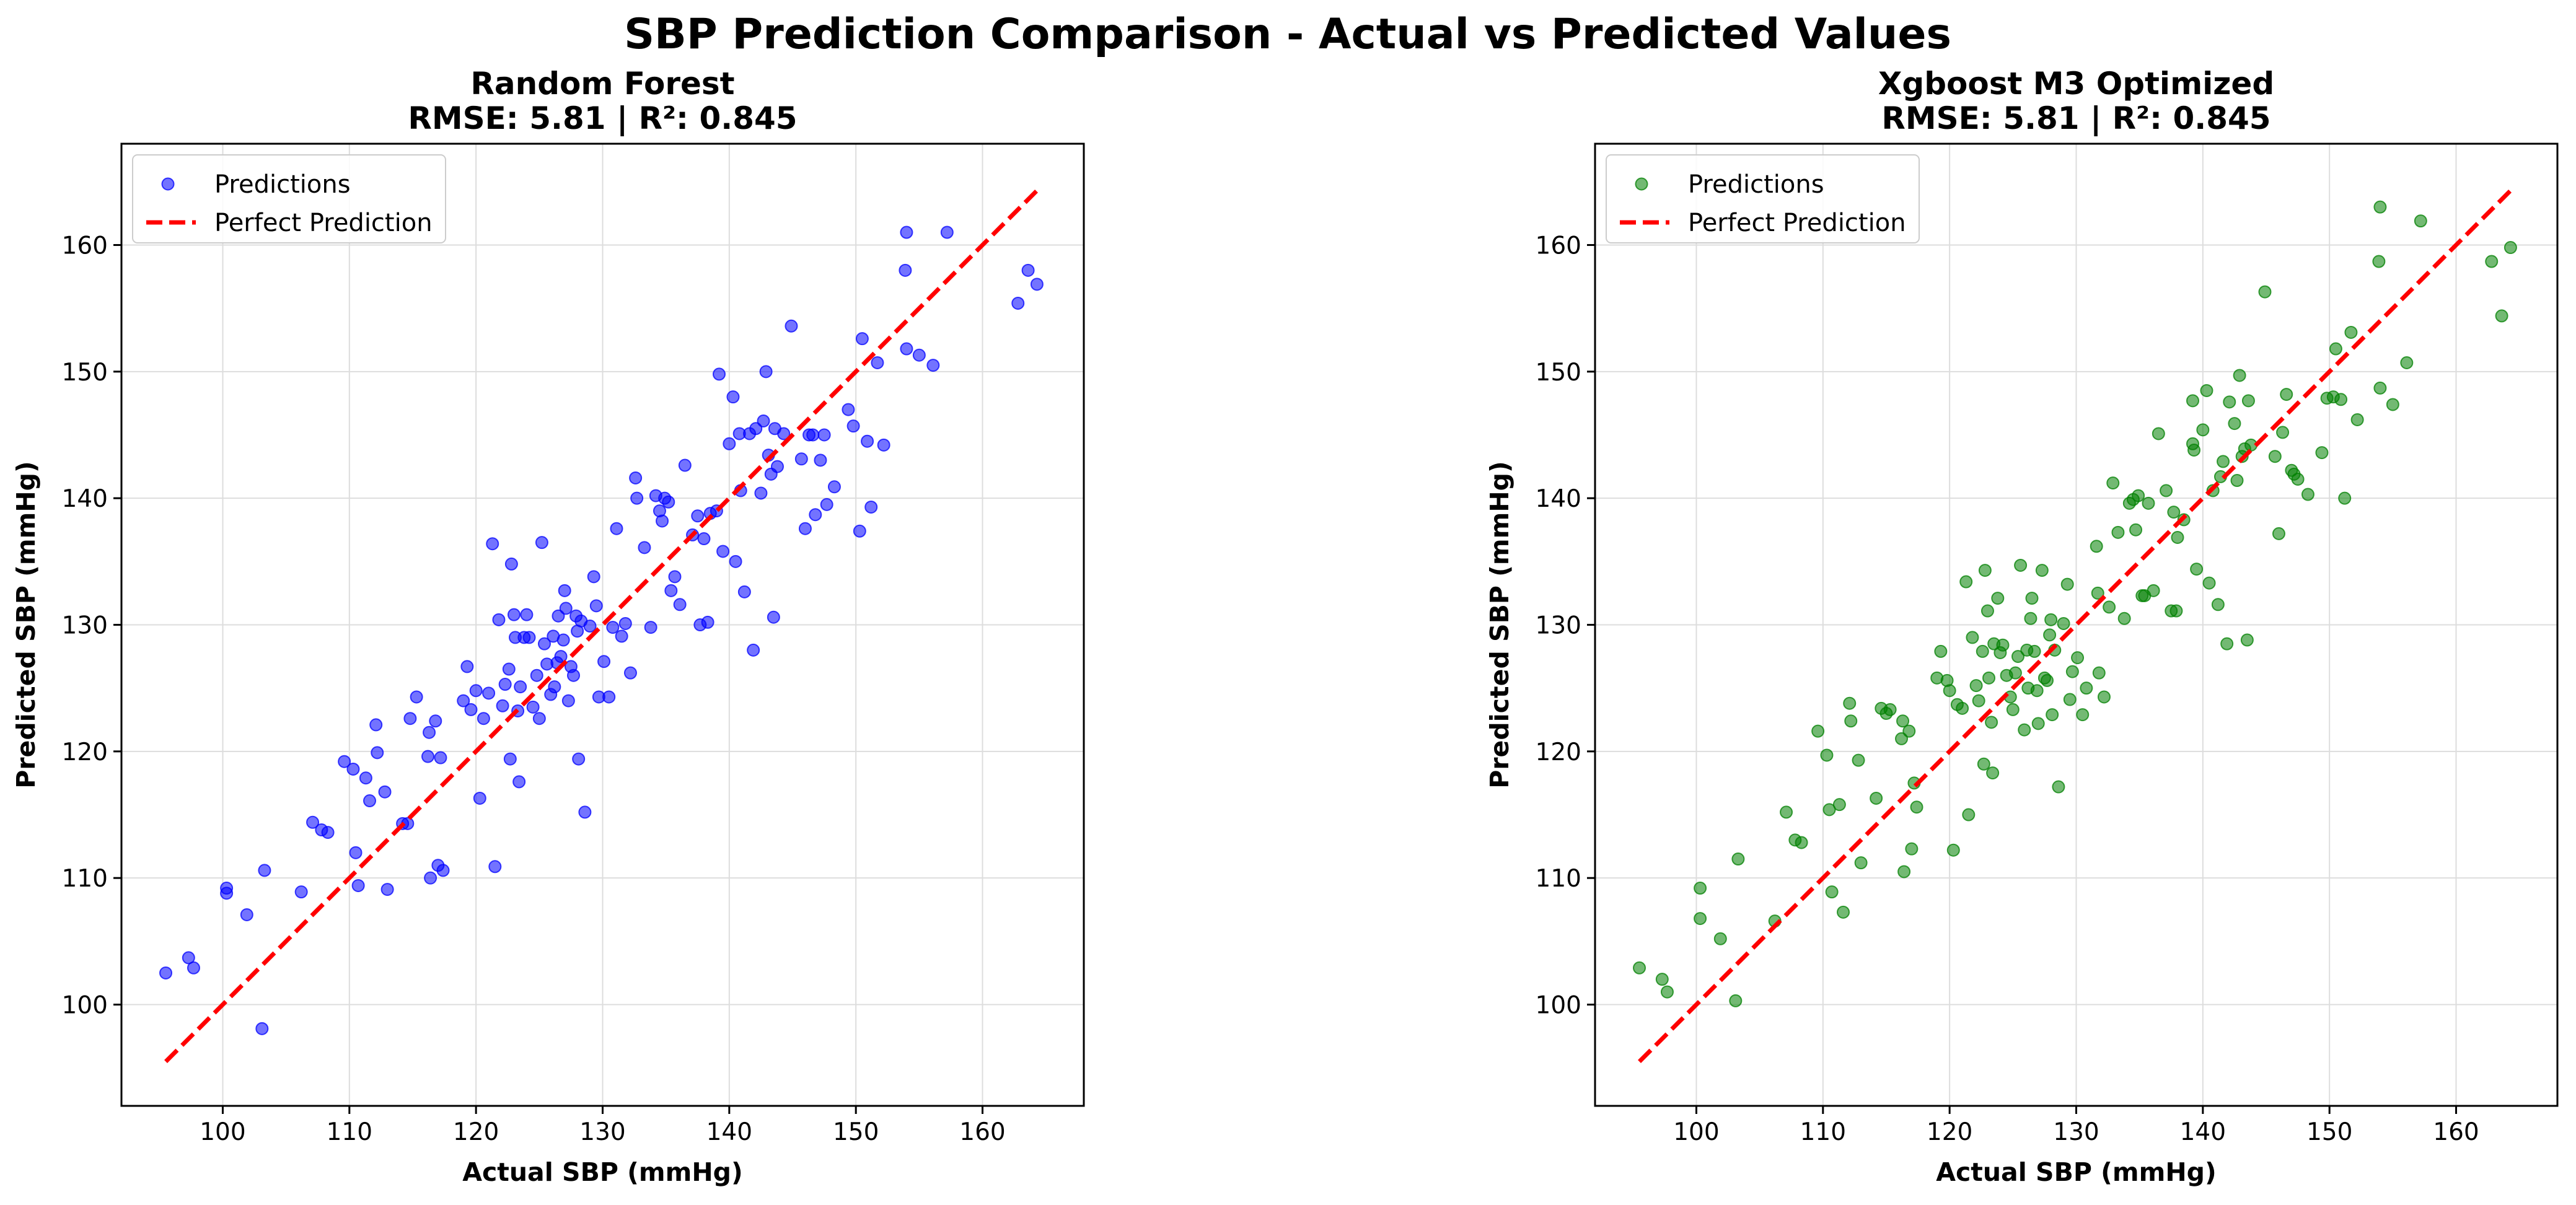 This screenshot has height=1205, width=2576. What do you see at coordinates (85, 246) in the screenshot?
I see `y-tick-label: 160` at bounding box center [85, 246].